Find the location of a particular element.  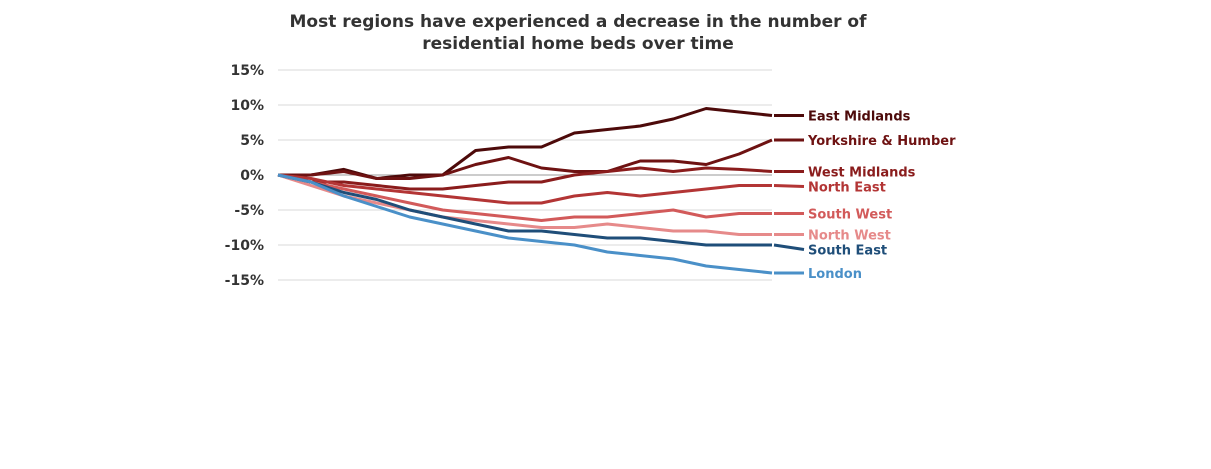

y-axis-tick-labels: -15% -10% -5% 0% 5% 10% 15% is located at coordinates (244, 176).